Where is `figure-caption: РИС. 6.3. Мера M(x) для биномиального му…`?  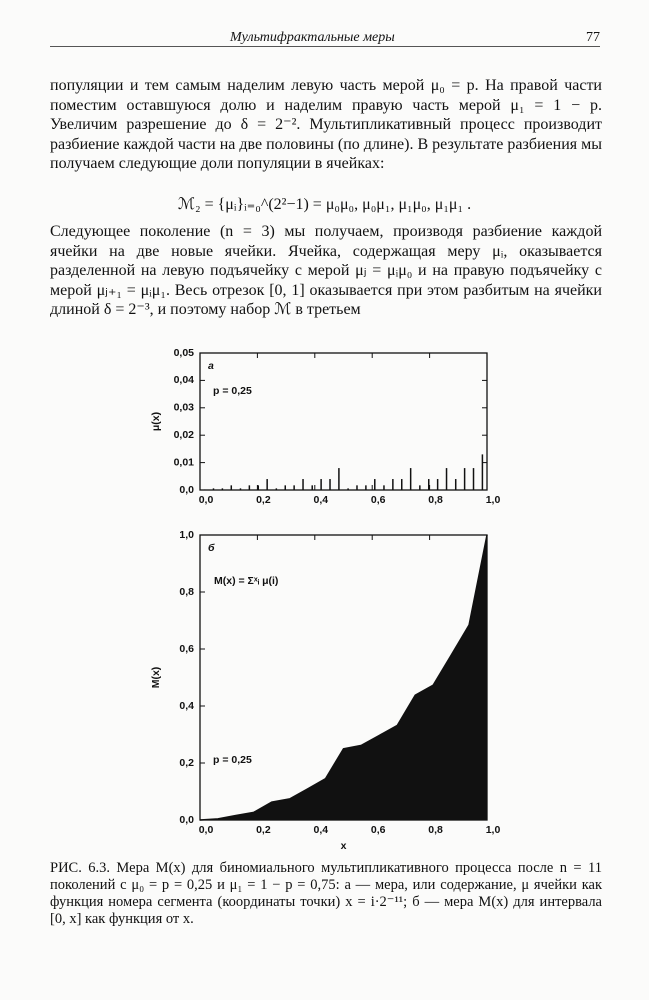
figure-caption: РИС. 6.3. Мера M(x) для биномиального му… is located at coordinates (326, 893).